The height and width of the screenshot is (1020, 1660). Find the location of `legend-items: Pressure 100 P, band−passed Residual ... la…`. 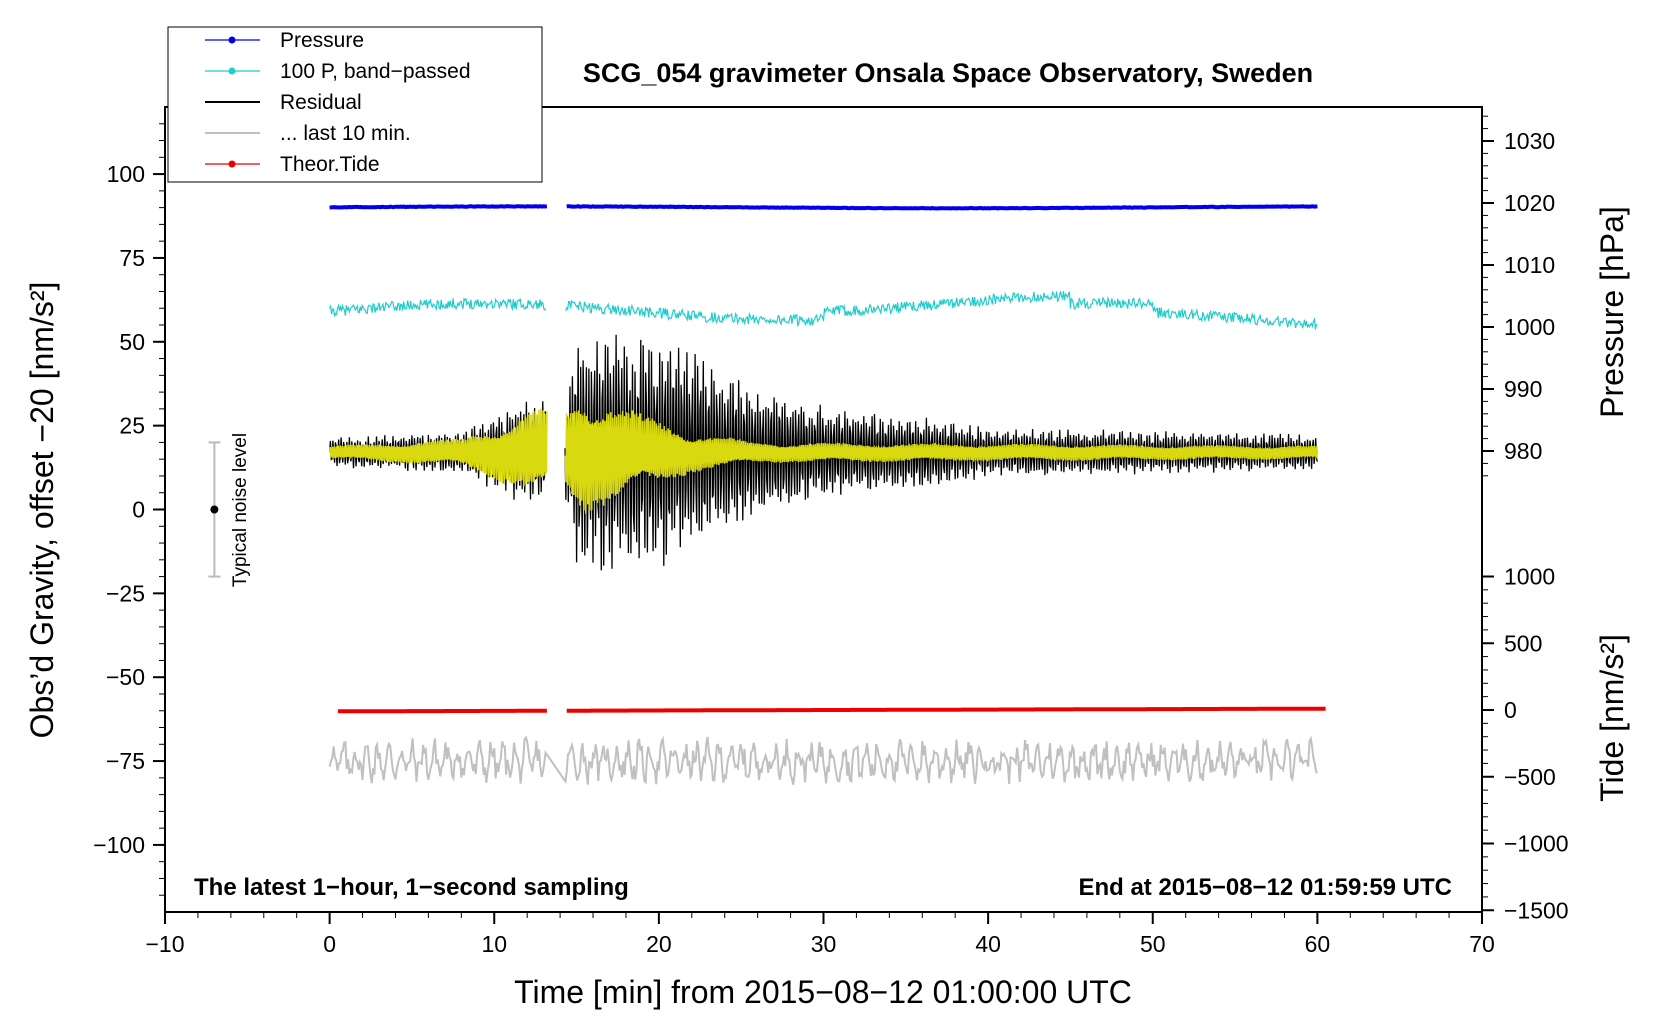

legend-items: Pressure 100 P, band−passed Residual ... la… is located at coordinates (338, 102).